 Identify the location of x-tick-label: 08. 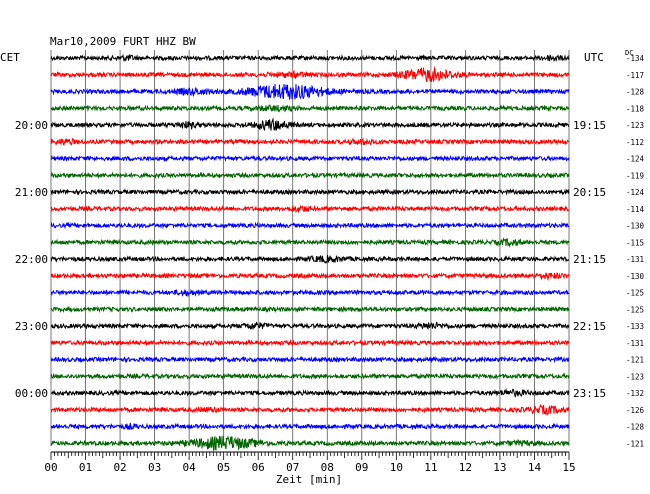
(327, 467).